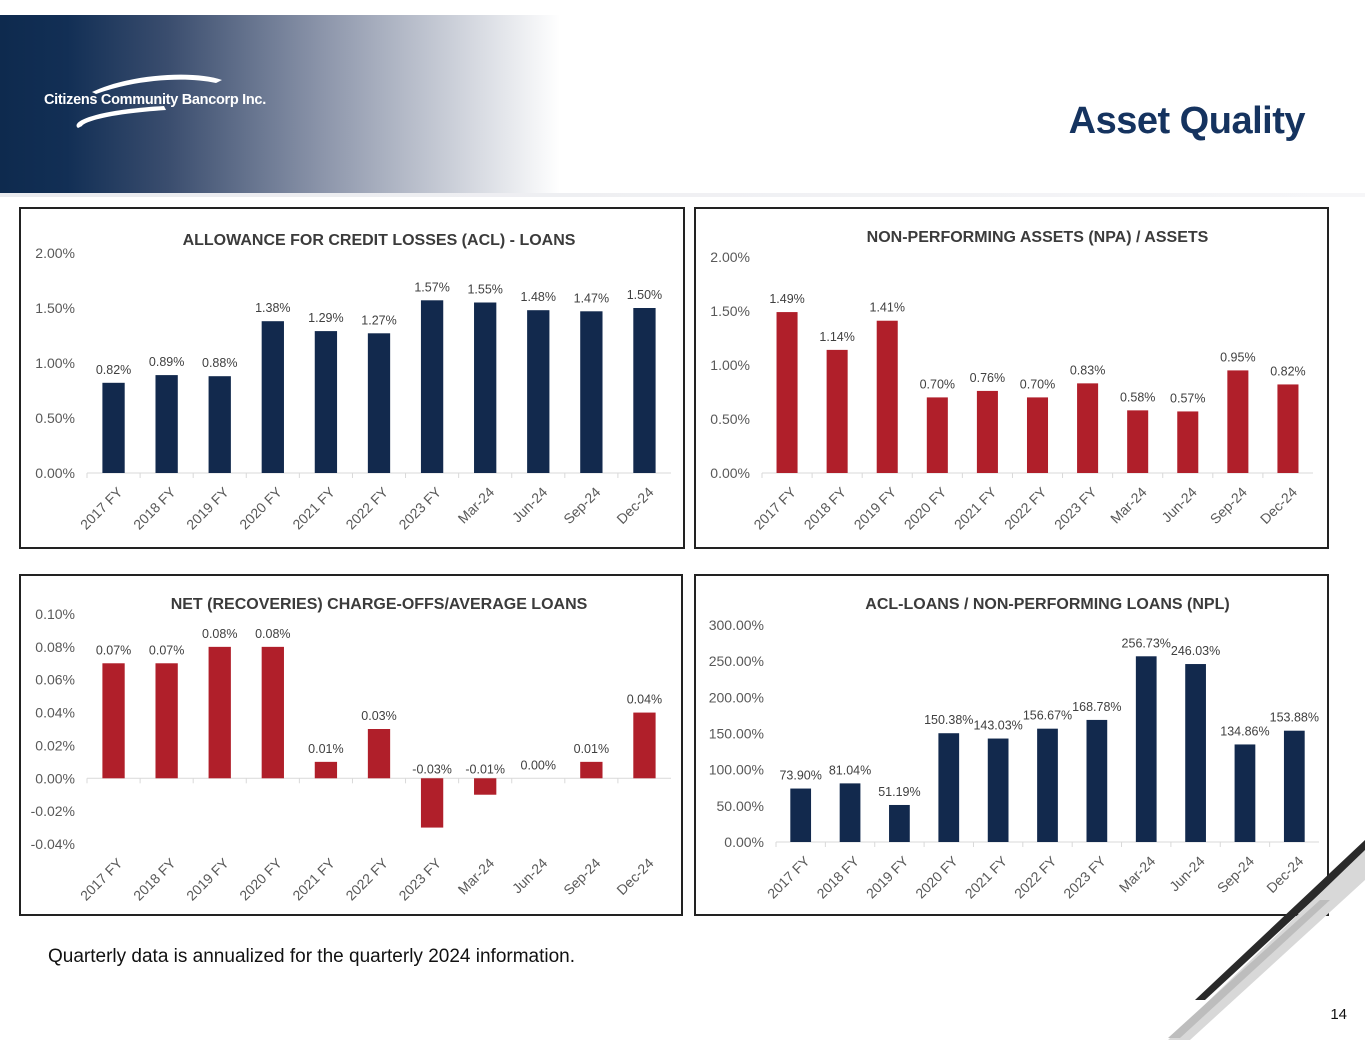 This screenshot has height=1055, width=1365. I want to click on corner-decoration, so click(1266, 940).